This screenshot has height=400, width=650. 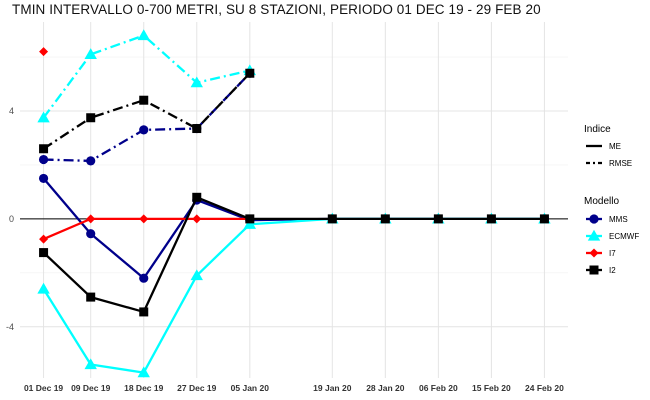 What do you see at coordinates (597, 129) in the screenshot?
I see `legend-title-indice: Indice` at bounding box center [597, 129].